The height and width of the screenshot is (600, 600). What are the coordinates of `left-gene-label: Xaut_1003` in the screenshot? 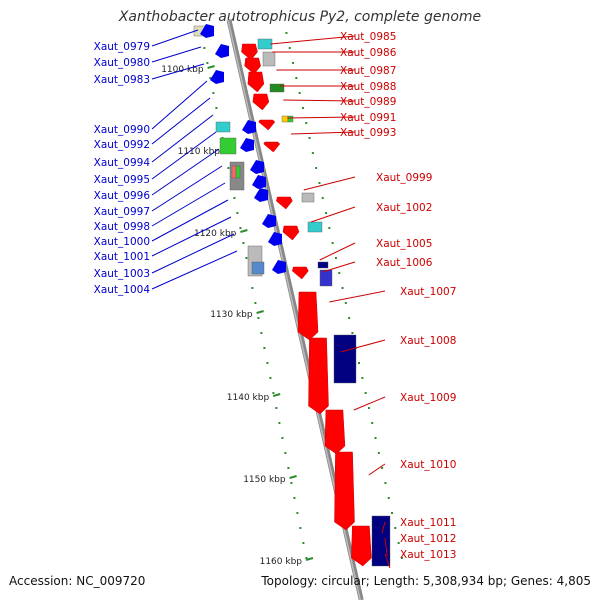 It's located at (122, 274).